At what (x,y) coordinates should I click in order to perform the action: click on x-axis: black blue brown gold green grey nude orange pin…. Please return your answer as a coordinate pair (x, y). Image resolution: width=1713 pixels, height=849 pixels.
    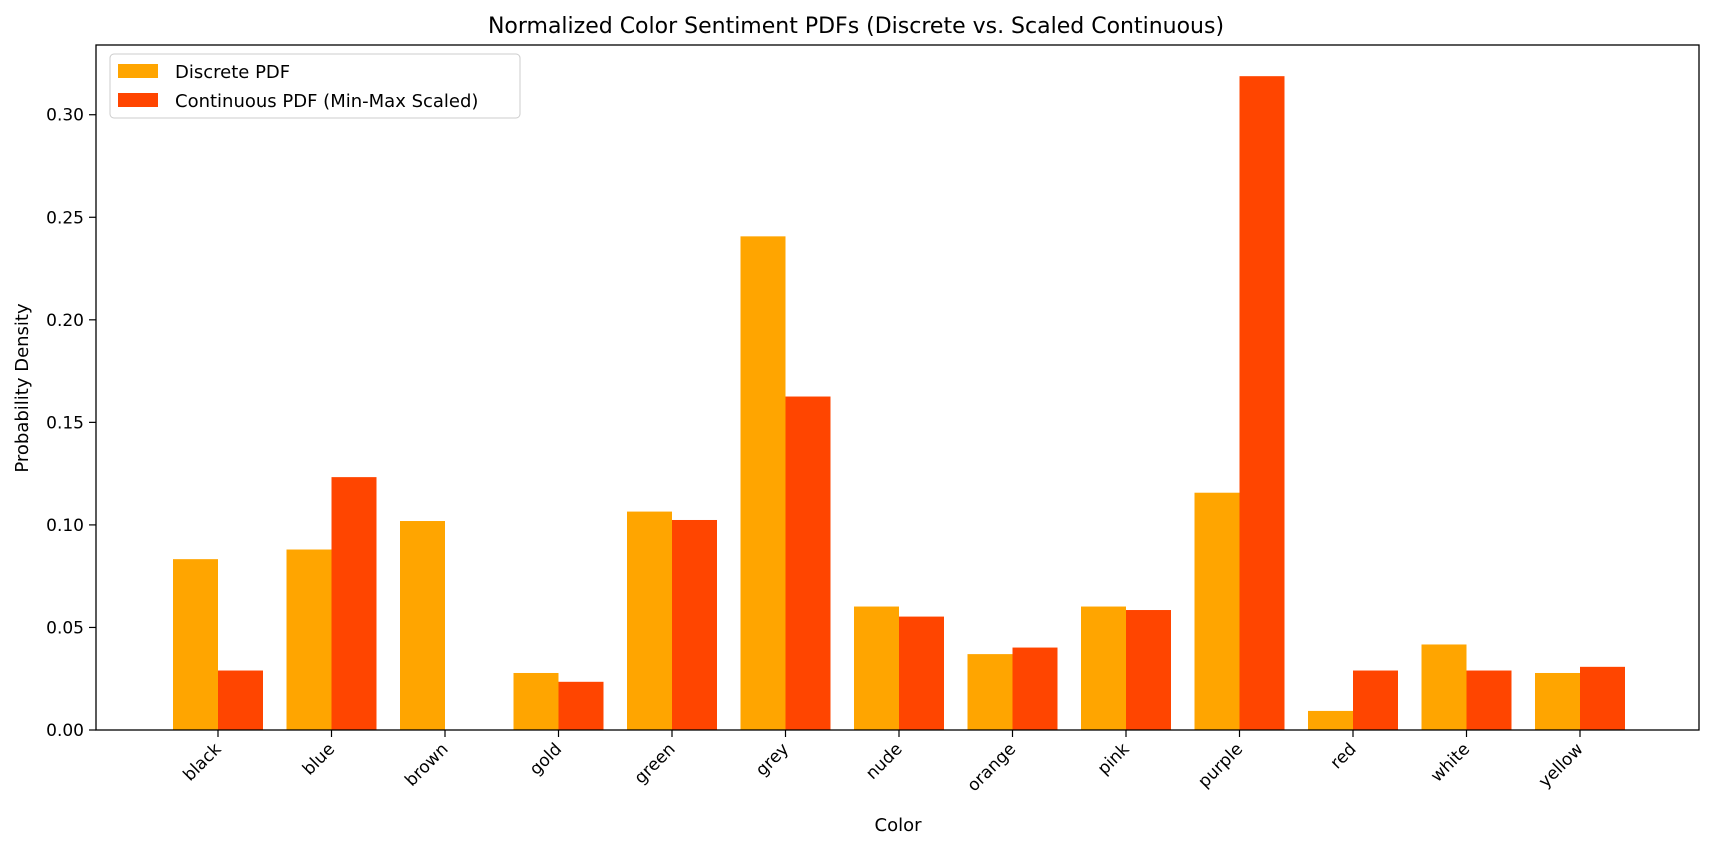
    Looking at the image, I should click on (883, 763).